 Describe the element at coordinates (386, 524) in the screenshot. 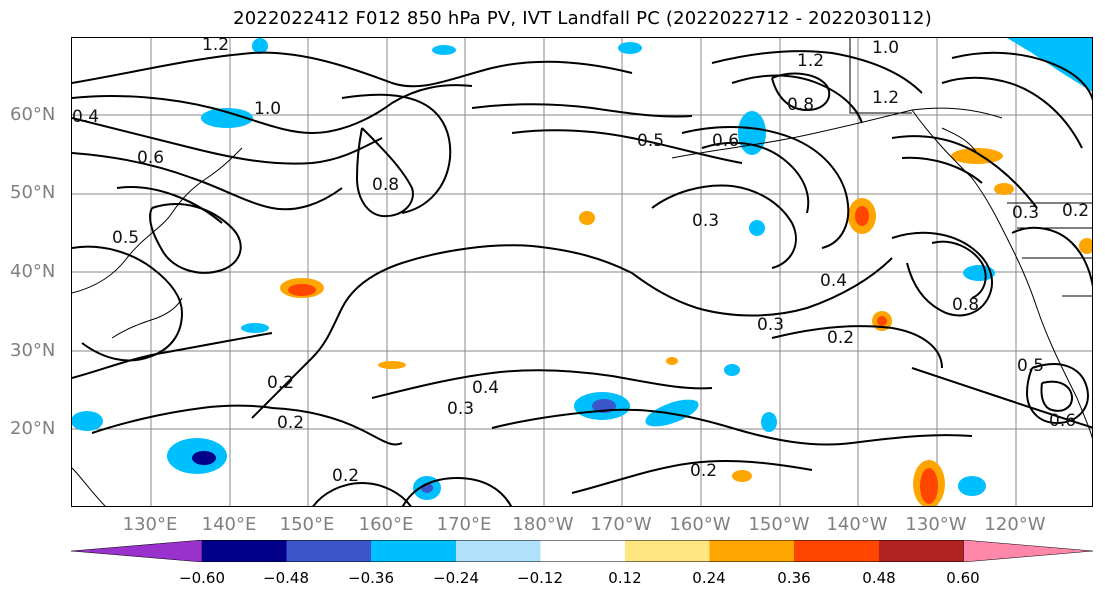

I see `lon-label-160e: 160°E` at that location.